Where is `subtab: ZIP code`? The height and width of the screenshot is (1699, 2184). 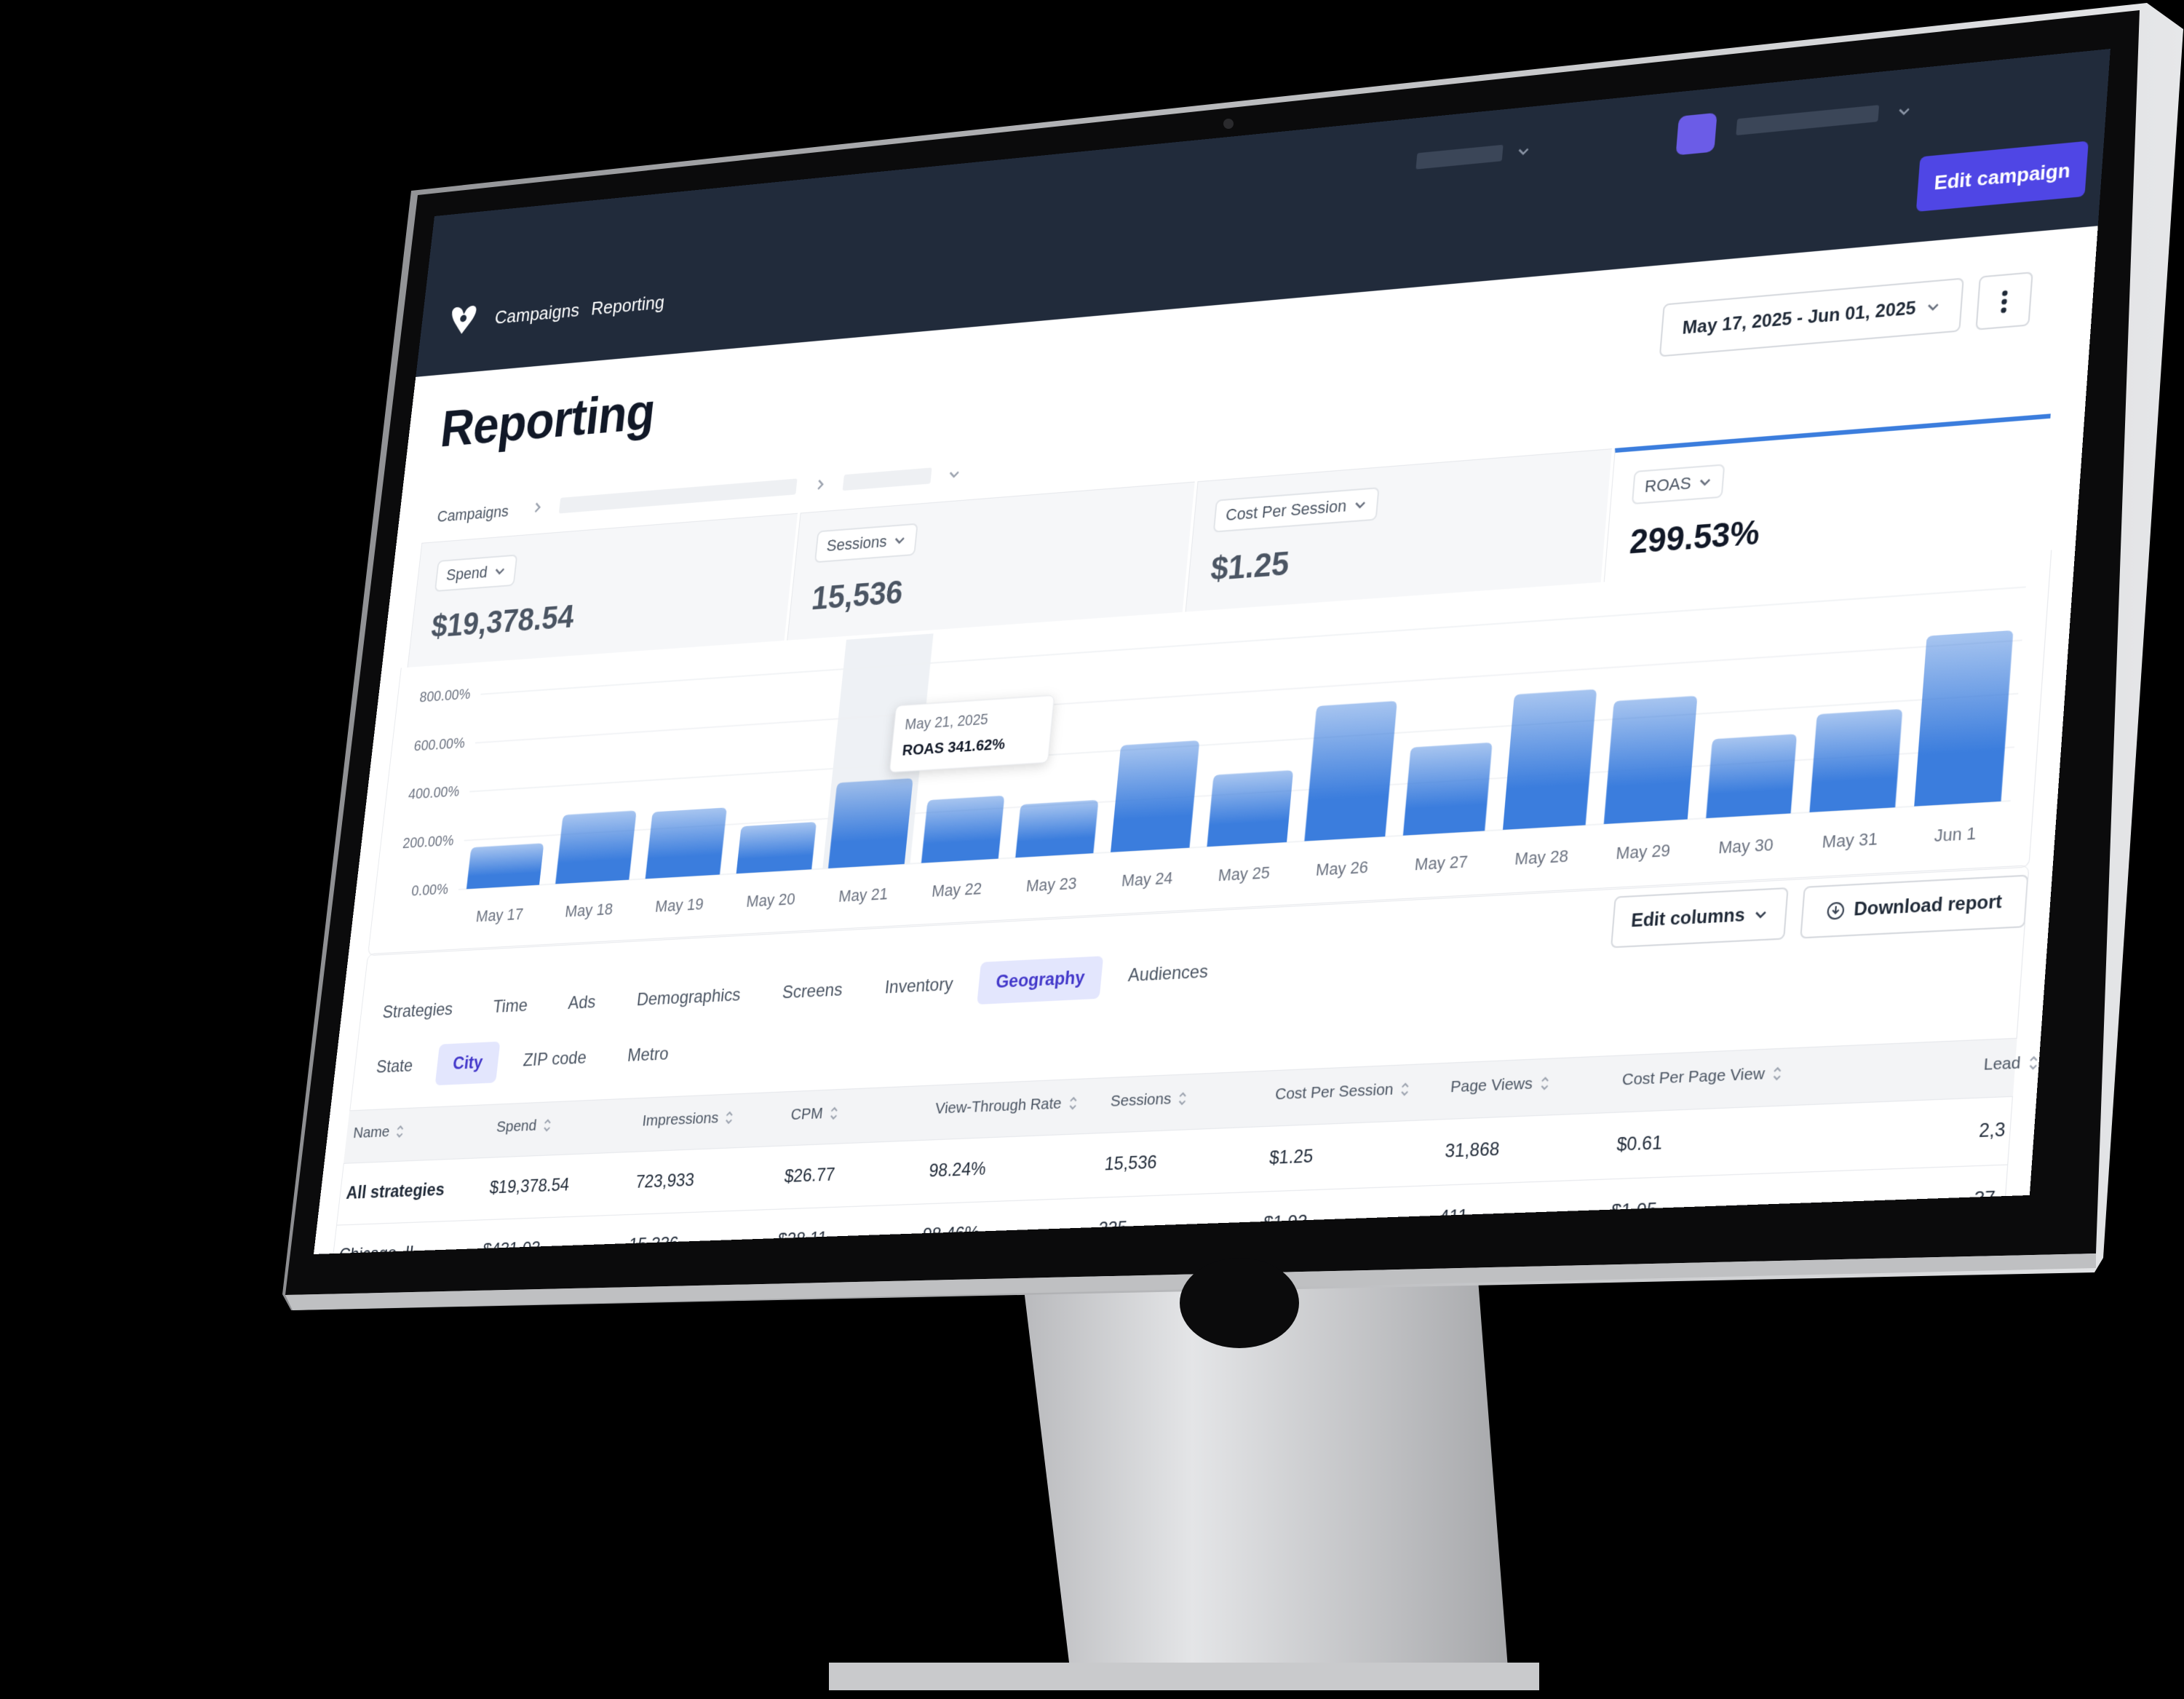
subtab: ZIP code is located at coordinates (555, 1059).